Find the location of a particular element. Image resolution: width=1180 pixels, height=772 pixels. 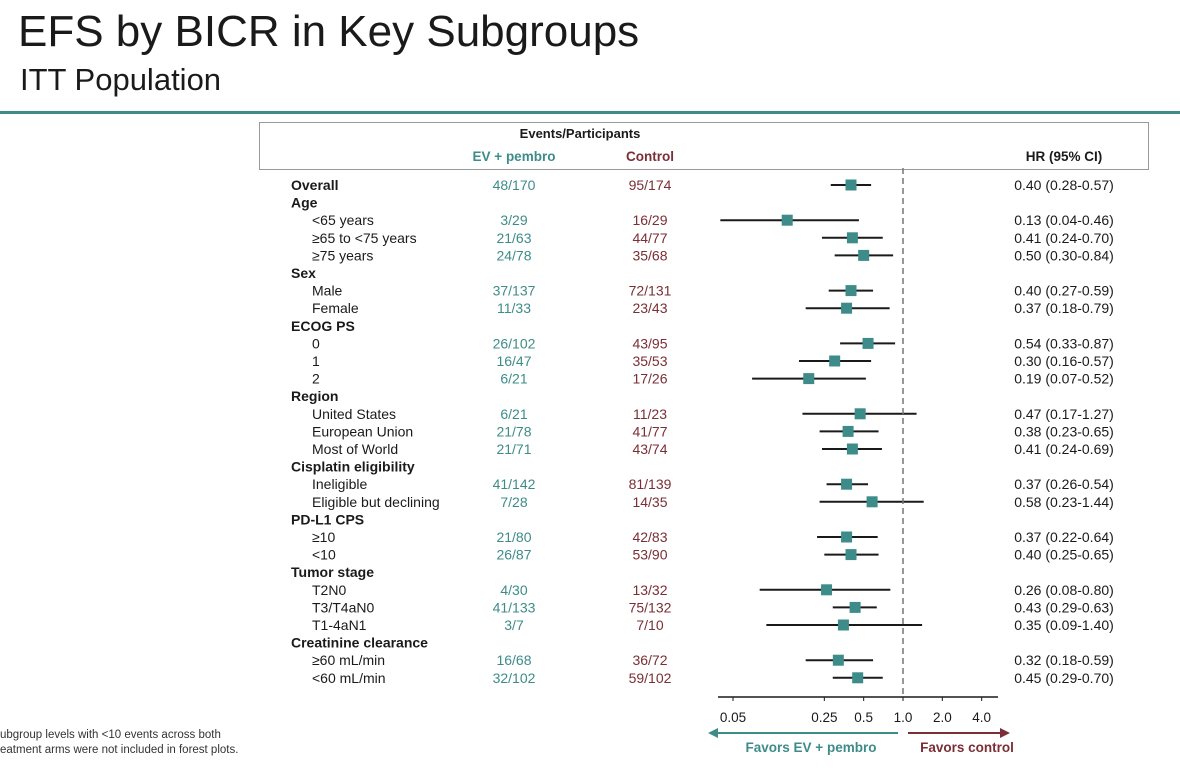

favors-right-arrow-icon is located at coordinates (1005, 733).